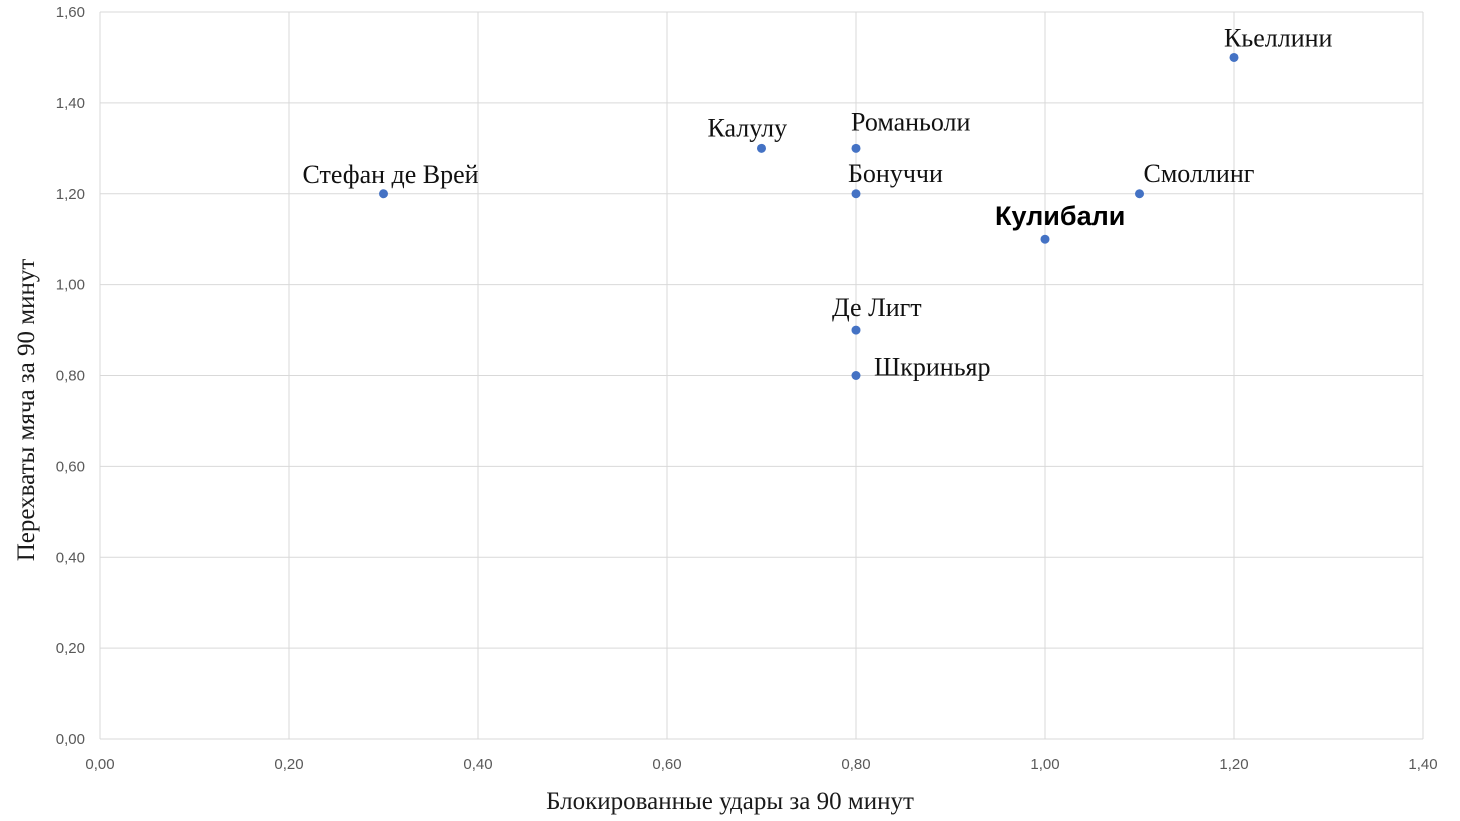 The width and height of the screenshot is (1460, 821). What do you see at coordinates (288, 764) in the screenshot?
I see `x-tick-label: 0,20` at bounding box center [288, 764].